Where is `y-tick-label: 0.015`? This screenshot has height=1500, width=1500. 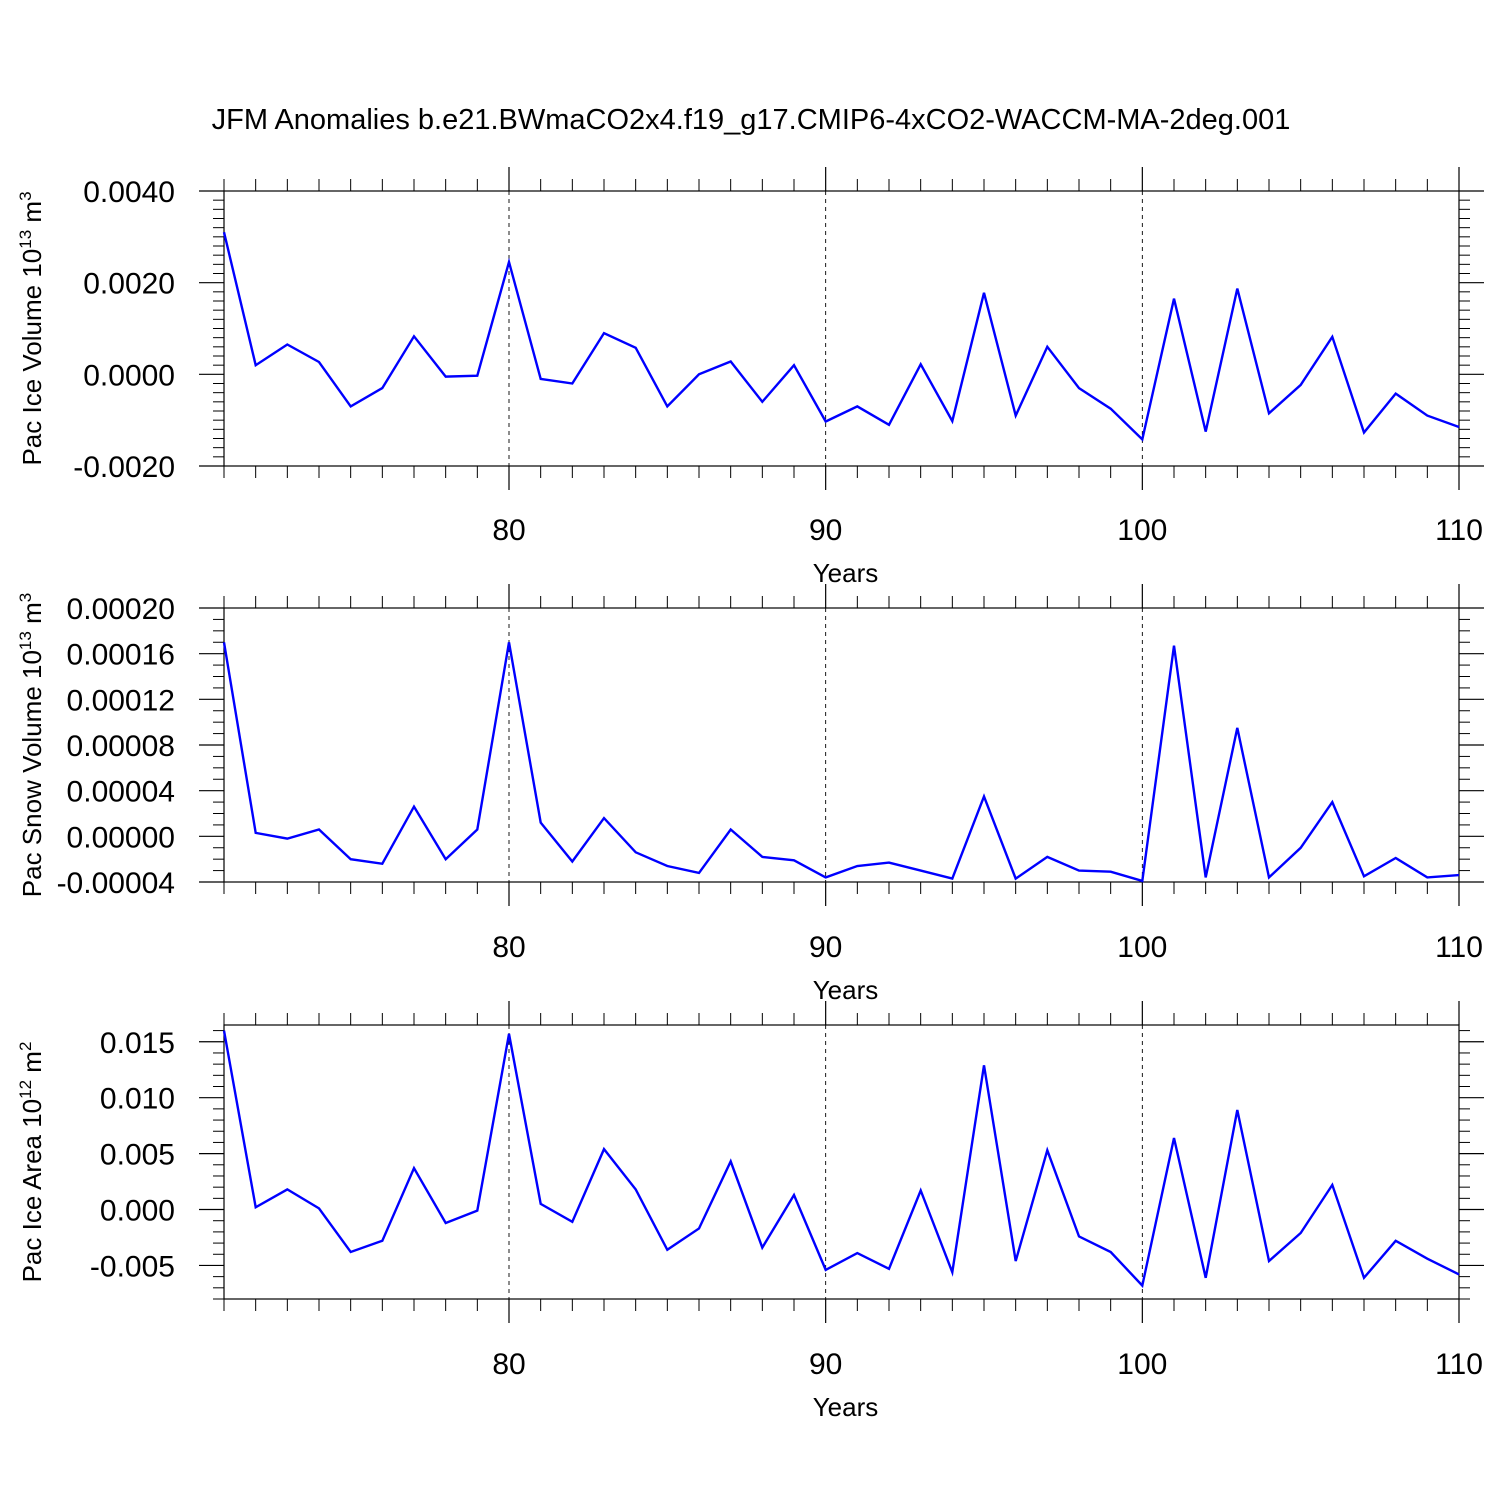 y-tick-label: 0.015 is located at coordinates (137, 1043).